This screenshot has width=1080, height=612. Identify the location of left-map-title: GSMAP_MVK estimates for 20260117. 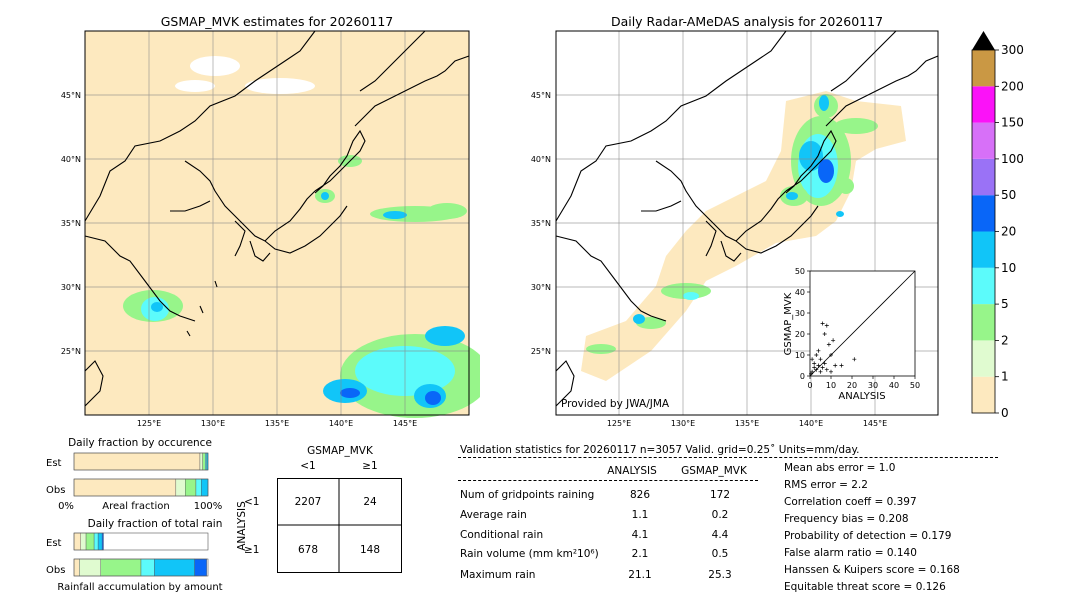
(277, 21).